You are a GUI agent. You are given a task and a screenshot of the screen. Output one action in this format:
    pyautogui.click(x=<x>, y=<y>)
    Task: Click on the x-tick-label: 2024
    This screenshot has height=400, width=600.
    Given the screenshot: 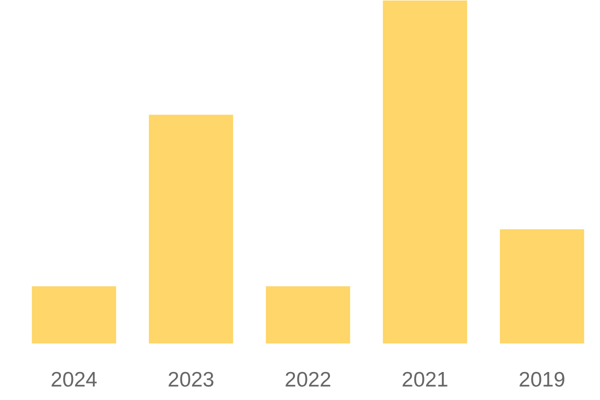 What is the action you would take?
    pyautogui.click(x=74, y=380)
    